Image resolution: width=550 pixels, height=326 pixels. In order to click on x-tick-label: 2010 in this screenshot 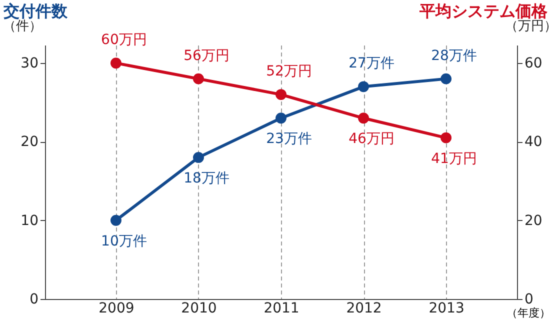, I will do `click(199, 308)`.